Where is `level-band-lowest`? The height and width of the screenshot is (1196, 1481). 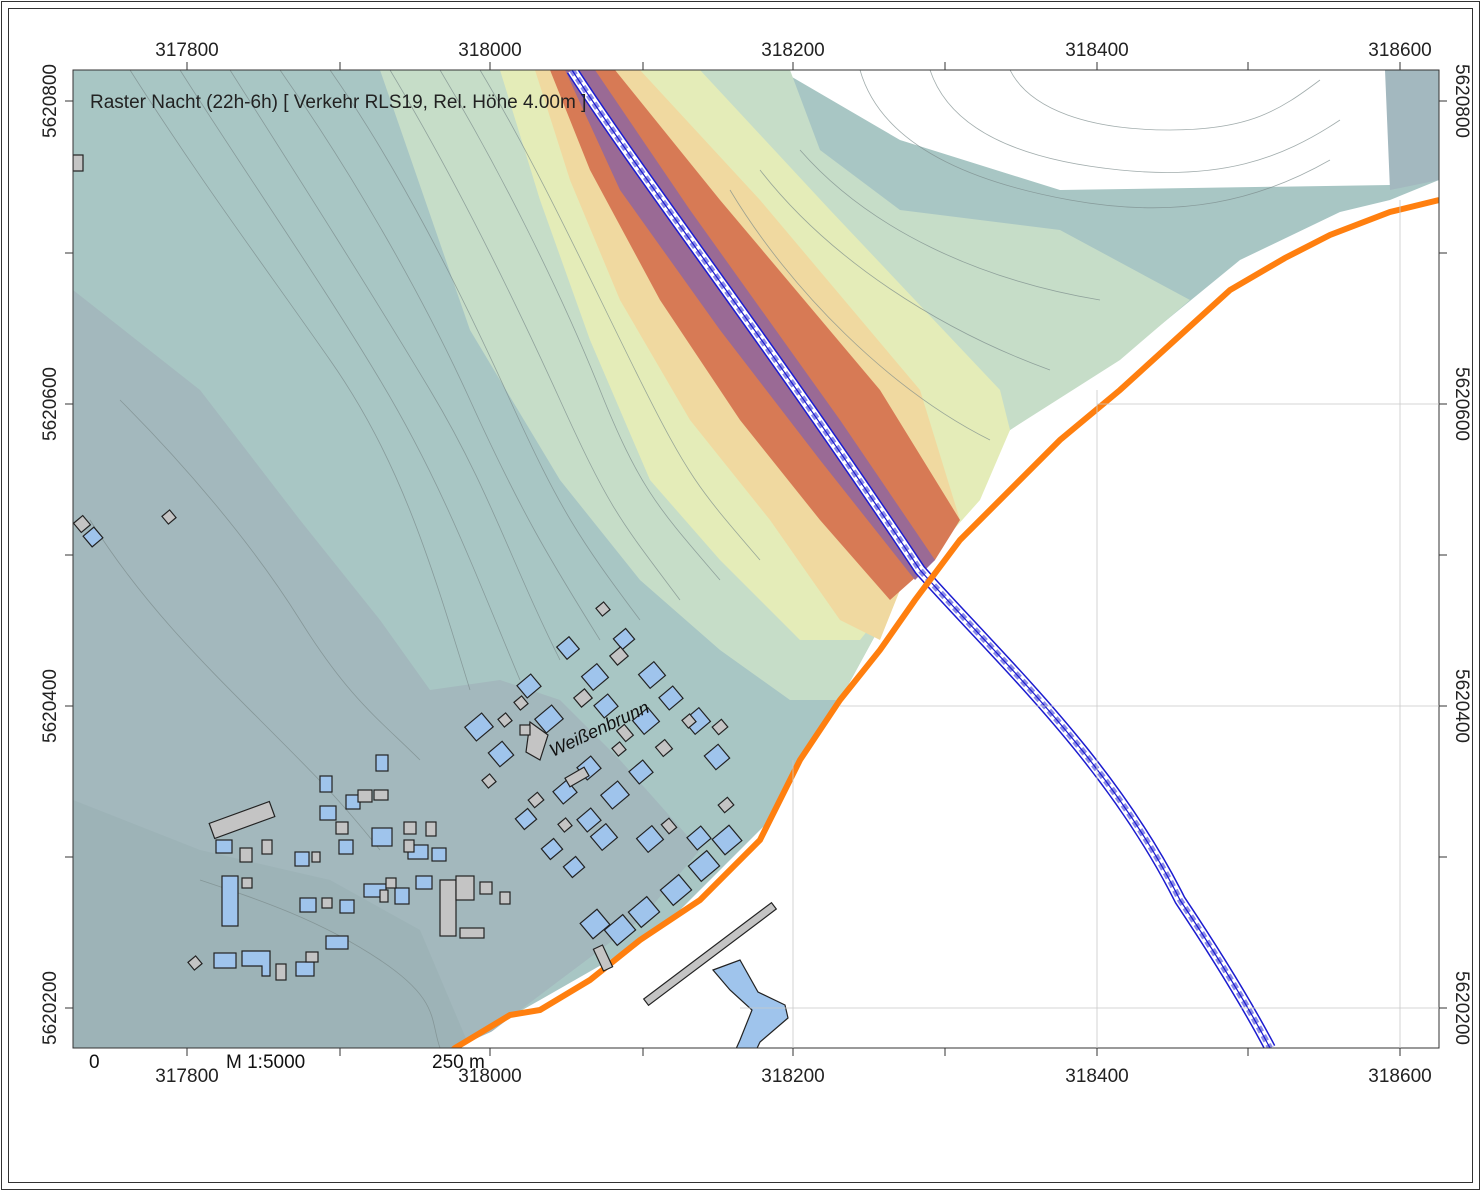 level-band-lowest is located at coordinates (271, 924).